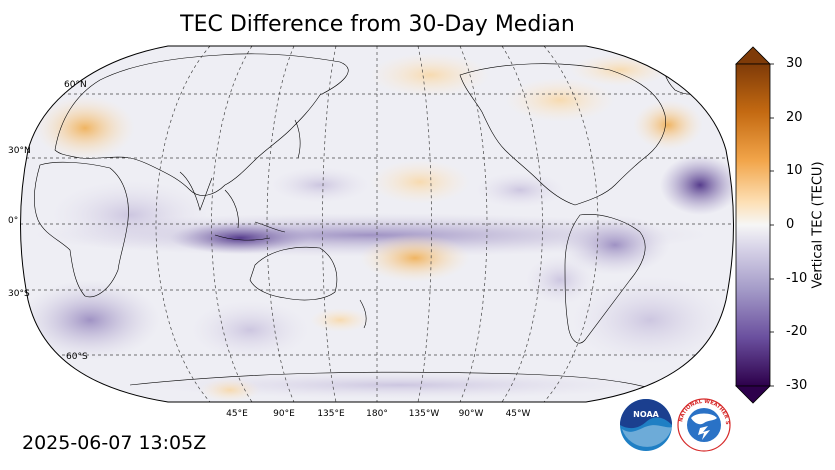 The height and width of the screenshot is (470, 835). I want to click on colorbar-tick-label: 0, so click(790, 224).